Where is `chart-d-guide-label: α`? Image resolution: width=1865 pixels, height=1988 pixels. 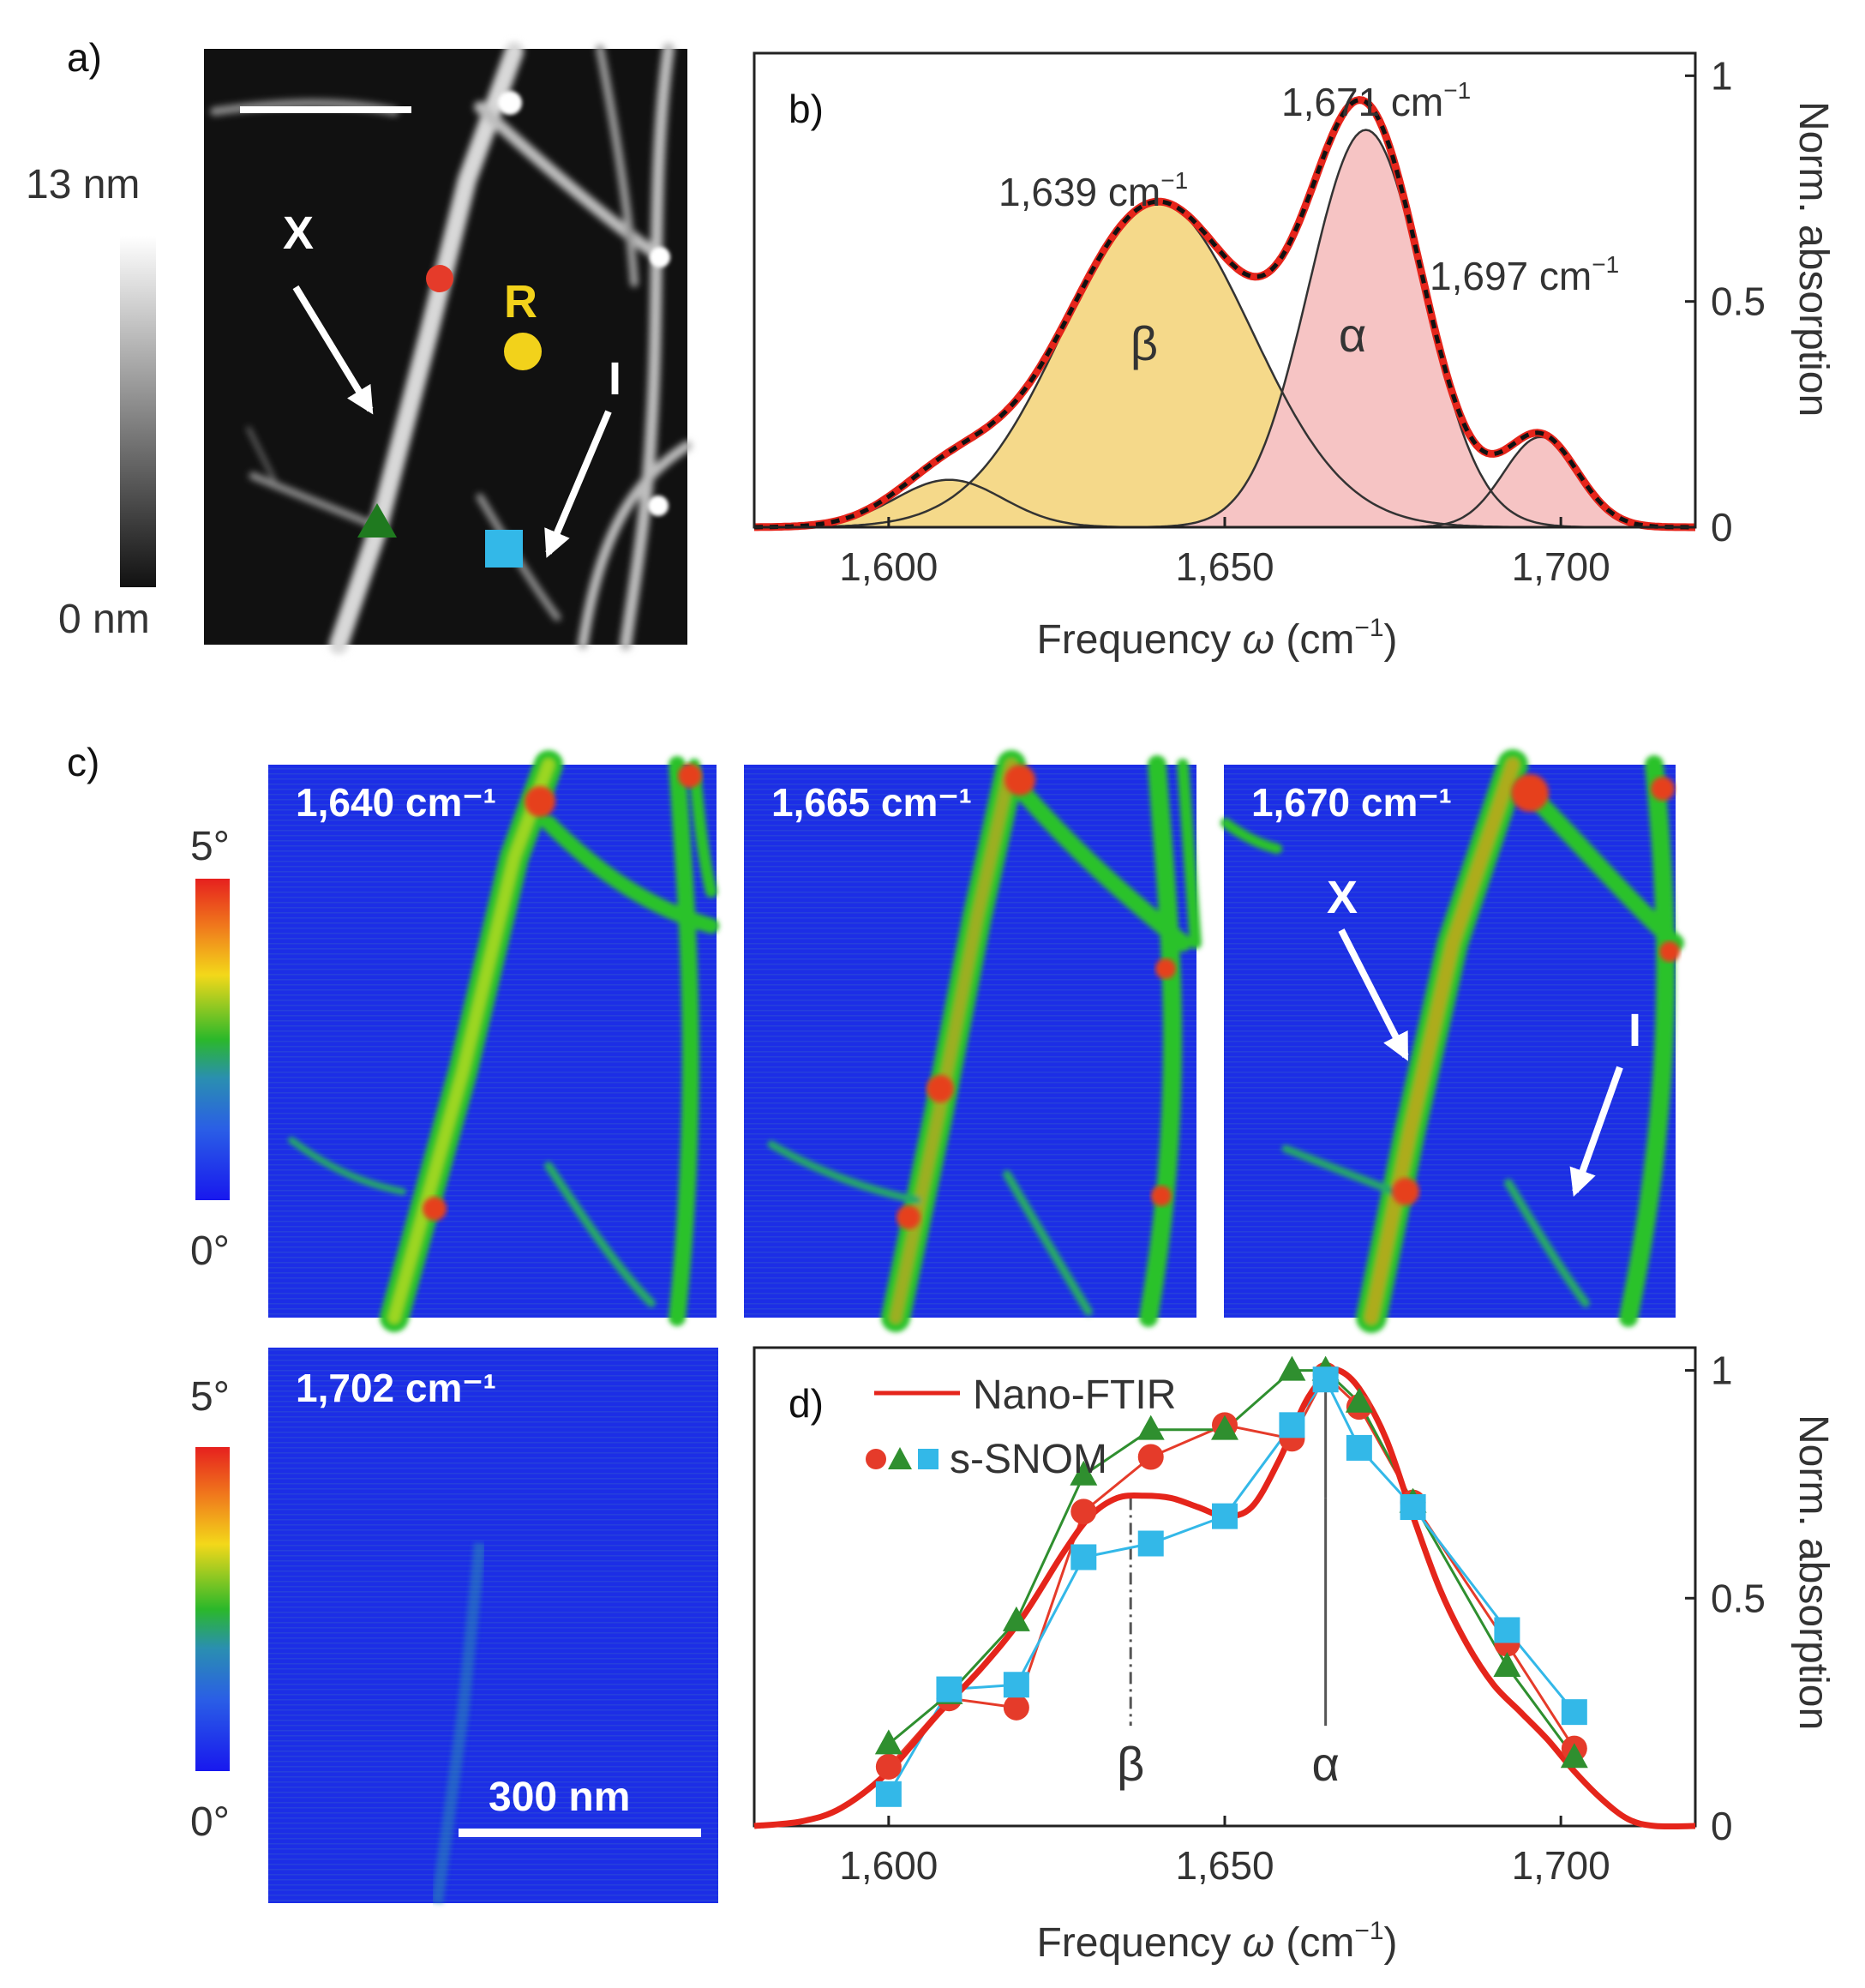
chart-d-guide-label: α is located at coordinates (1325, 1764).